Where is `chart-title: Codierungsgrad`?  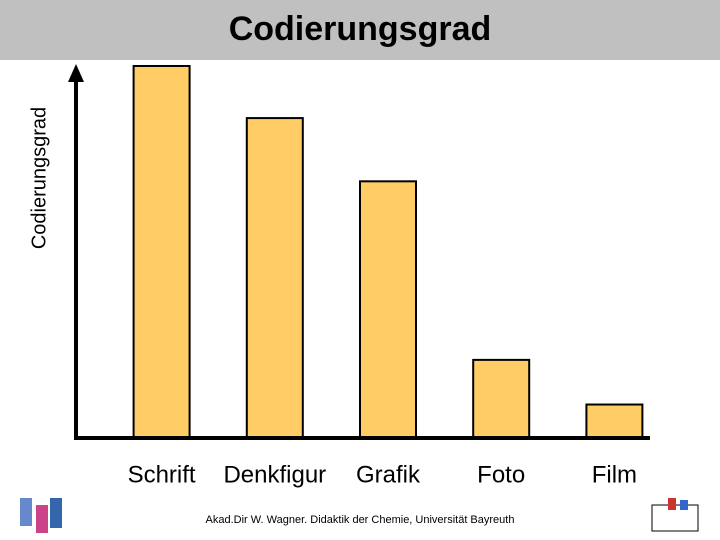 chart-title: Codierungsgrad is located at coordinates (360, 29).